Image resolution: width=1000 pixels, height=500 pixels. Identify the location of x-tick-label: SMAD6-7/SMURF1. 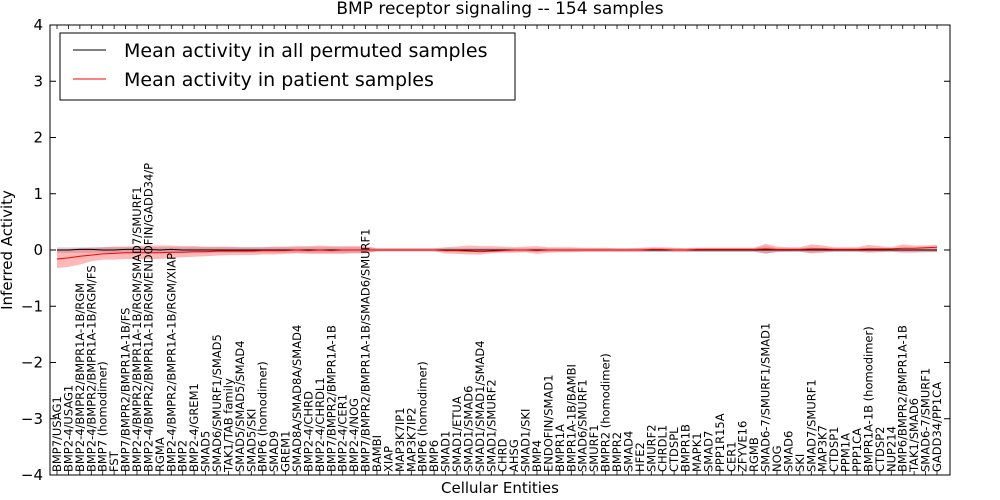
(926, 420).